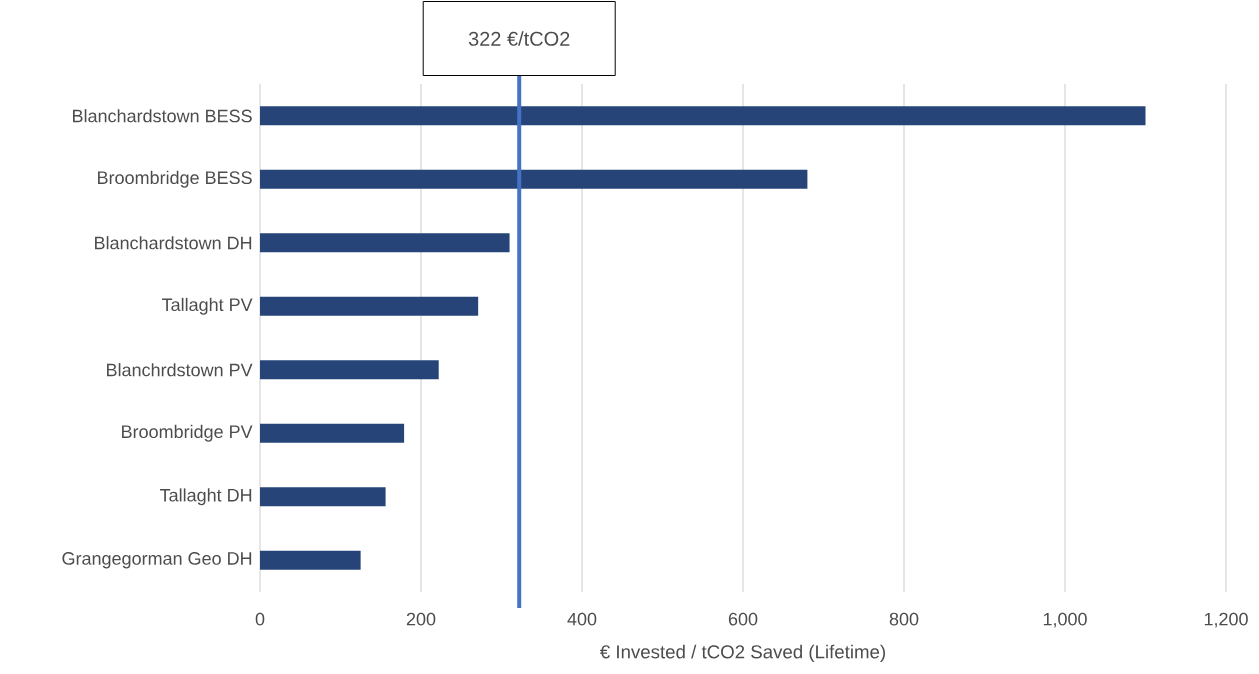 The height and width of the screenshot is (674, 1259). I want to click on x-axis-title: € Invested / tCO2 Saved (Lifetime), so click(742, 653).